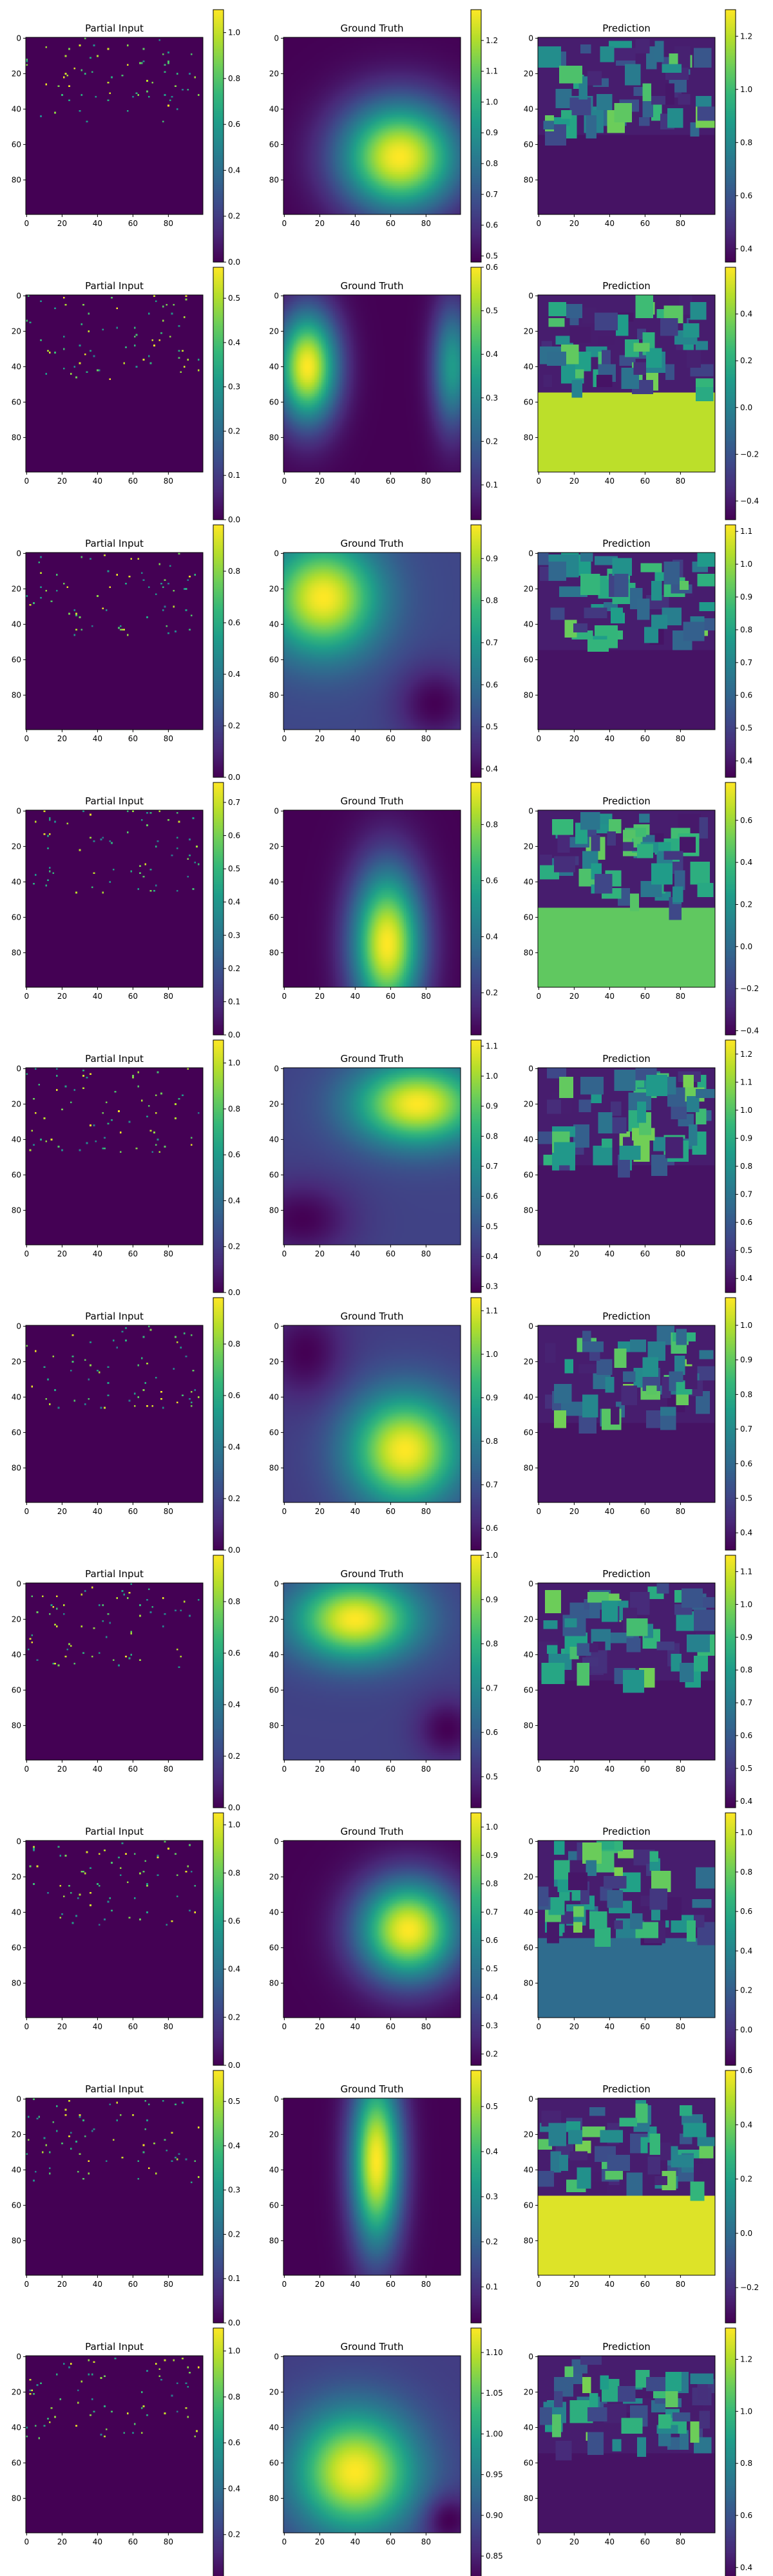 The height and width of the screenshot is (2576, 773). I want to click on colorbar: 0.4 0.5 0.6 0.7 0.8 0.9 1.0 1.1, so click(738, 651).